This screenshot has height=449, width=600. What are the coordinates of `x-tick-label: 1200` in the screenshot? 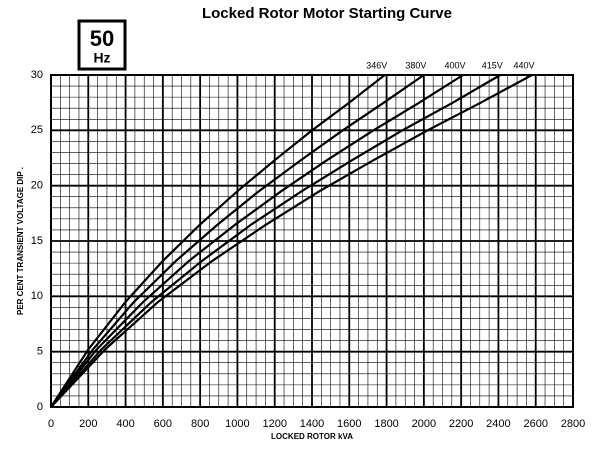 It's located at (274, 424).